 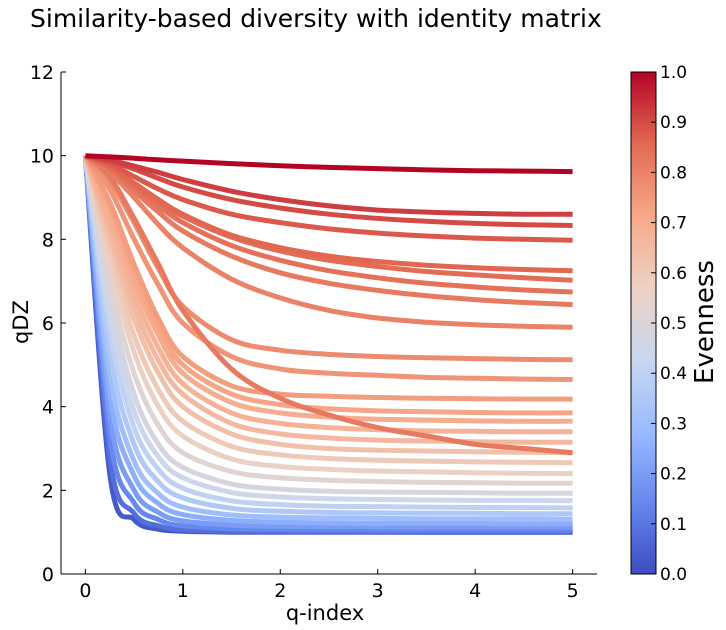 I want to click on y-tick-label: 12, so click(x=42, y=73).